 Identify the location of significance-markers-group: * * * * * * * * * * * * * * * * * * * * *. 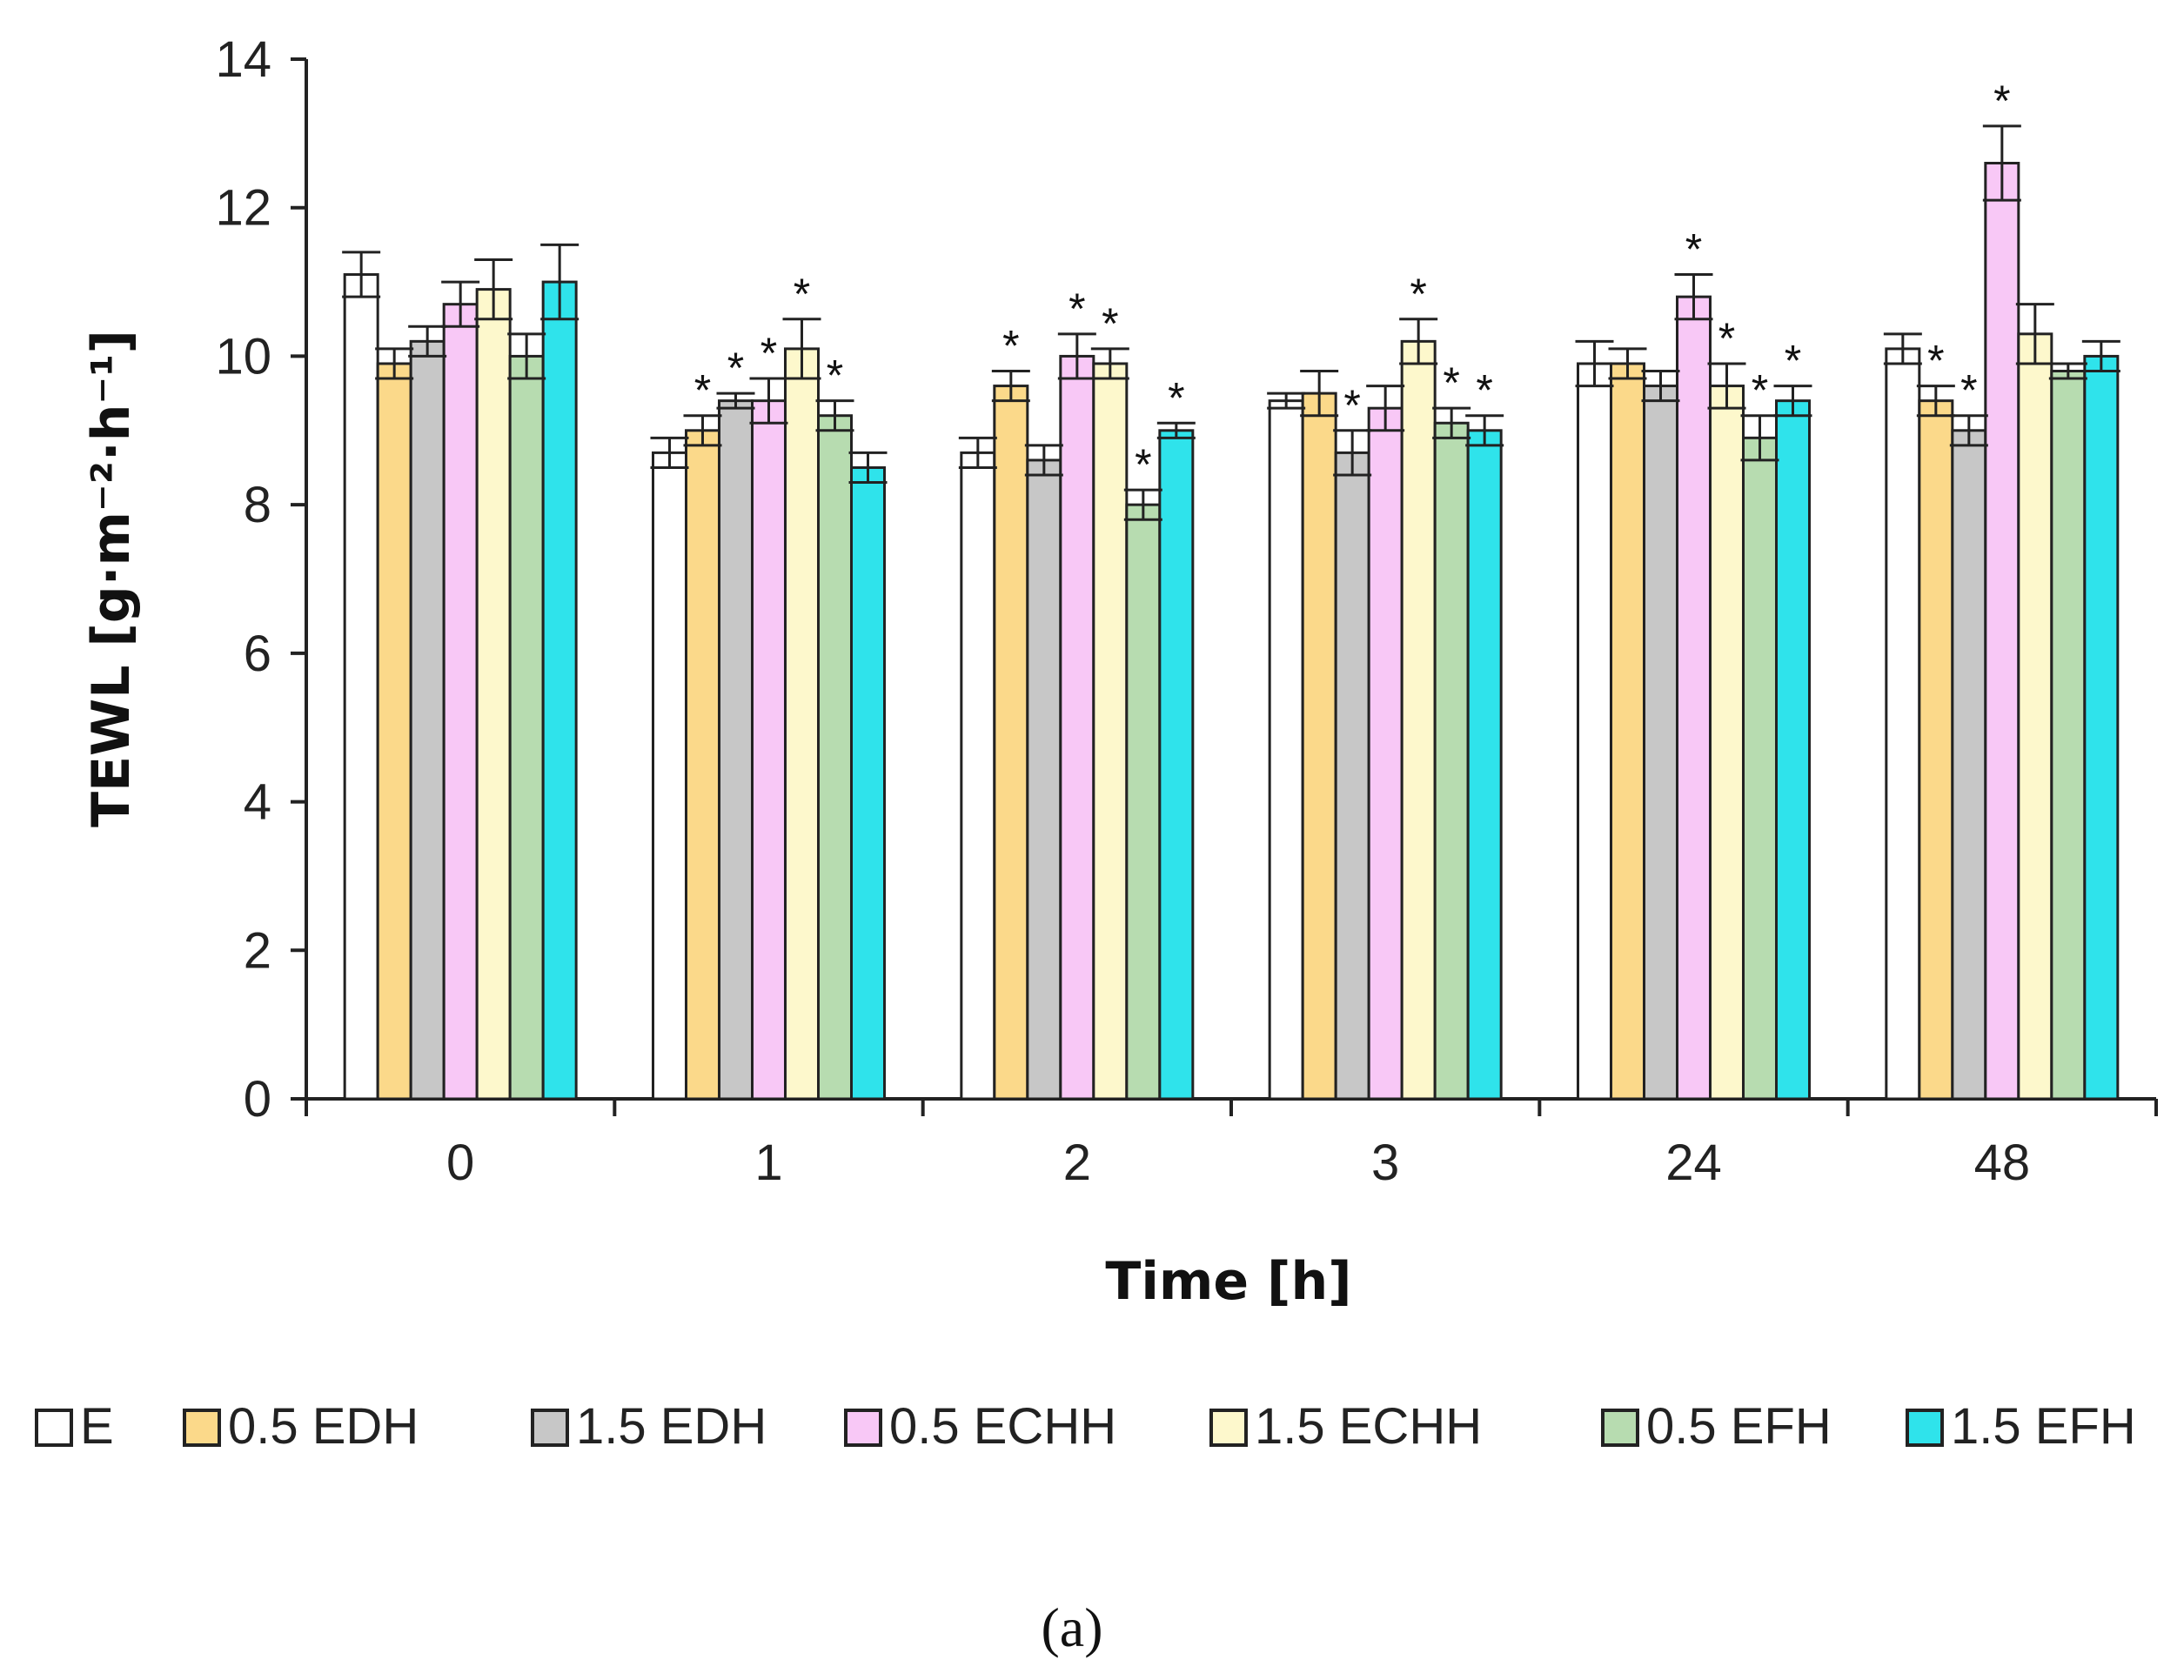
(1352, 283).